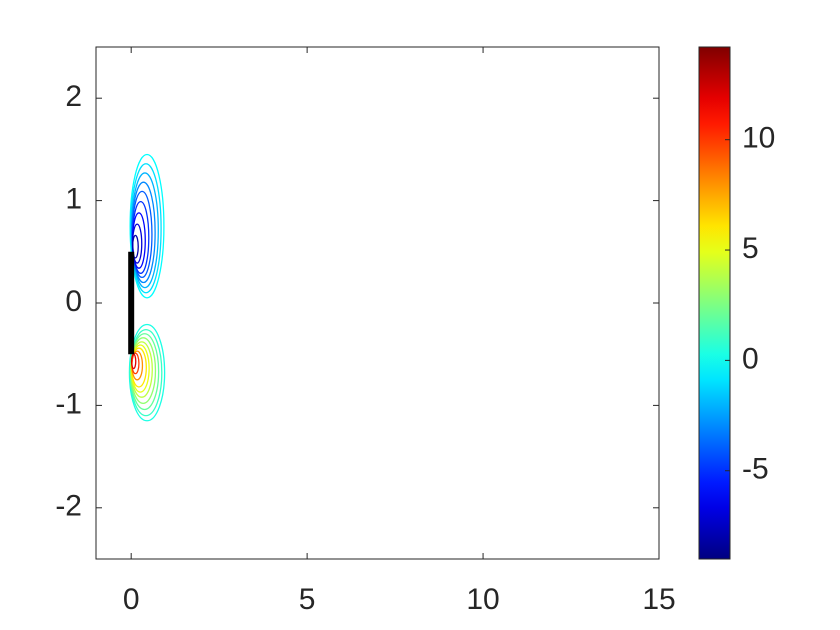 The width and height of the screenshot is (840, 630). Describe the element at coordinates (68, 403) in the screenshot. I see `y-tick-label: -1` at that location.